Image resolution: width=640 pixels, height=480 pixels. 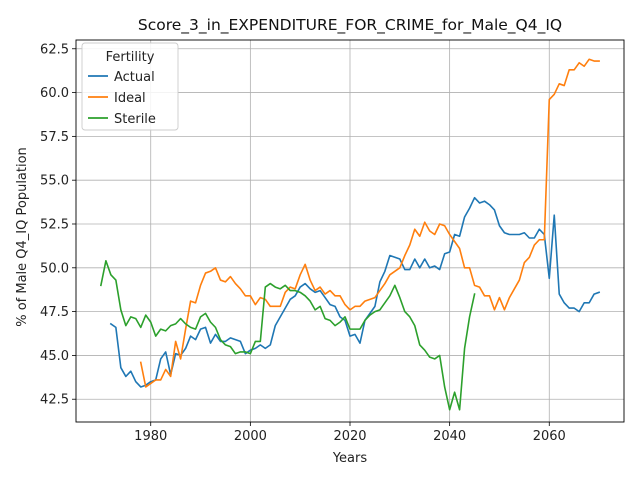 What do you see at coordinates (54, 356) in the screenshot?
I see `y-tick-label: 45.0` at bounding box center [54, 356].